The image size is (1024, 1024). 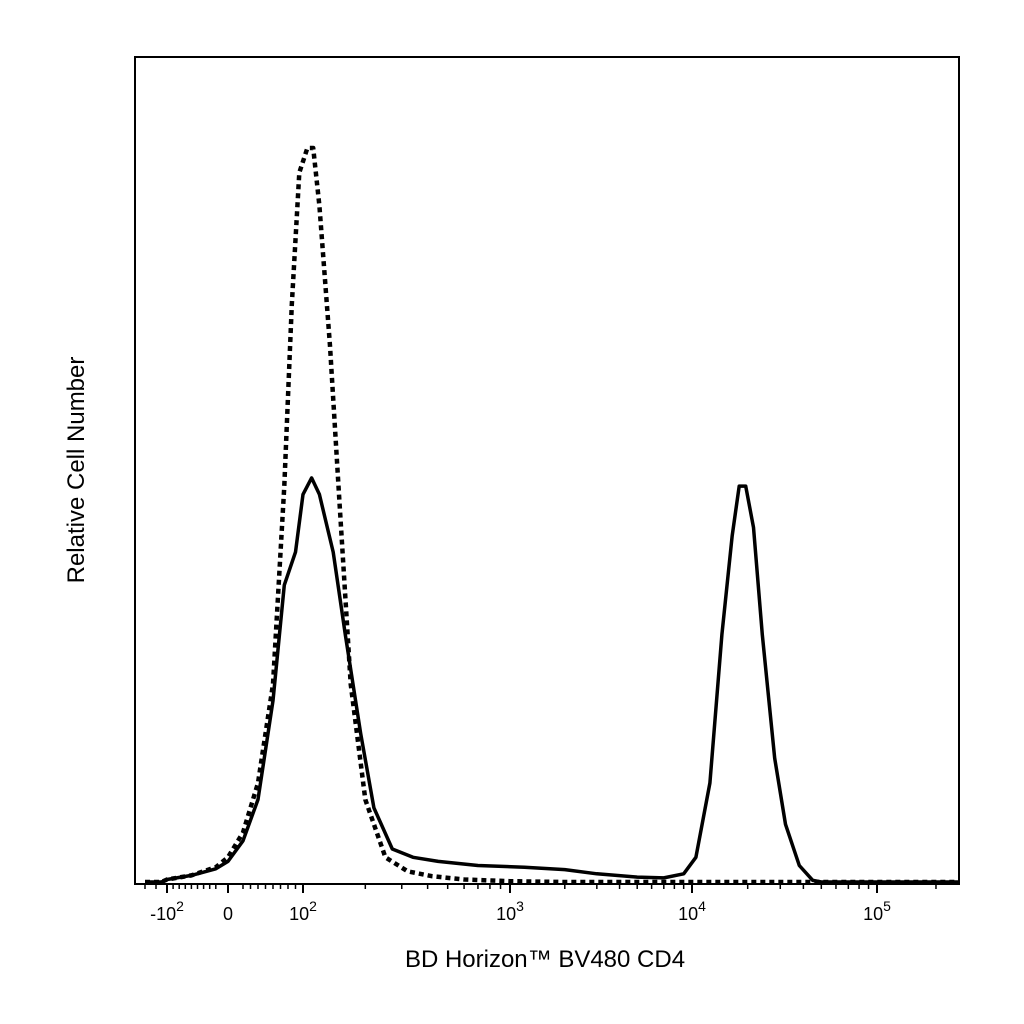 What do you see at coordinates (510, 911) in the screenshot?
I see `x-tick-label: 10³` at bounding box center [510, 911].